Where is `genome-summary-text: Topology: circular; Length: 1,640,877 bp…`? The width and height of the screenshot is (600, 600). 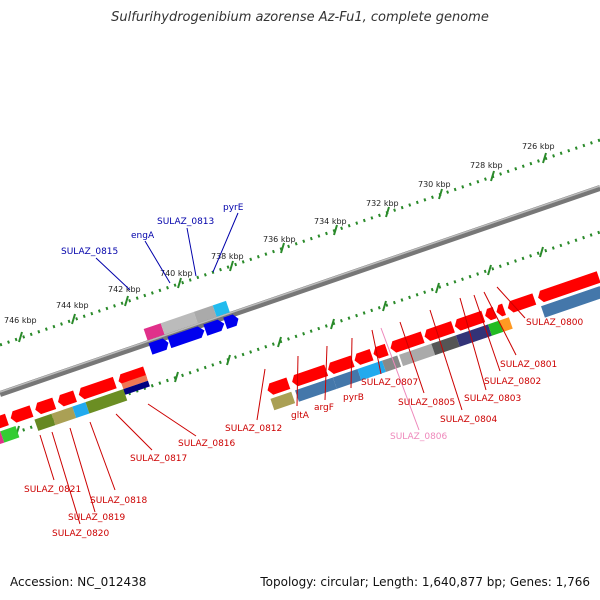 genome-summary-text: Topology: circular; Length: 1,640,877 bp… is located at coordinates (425, 582).